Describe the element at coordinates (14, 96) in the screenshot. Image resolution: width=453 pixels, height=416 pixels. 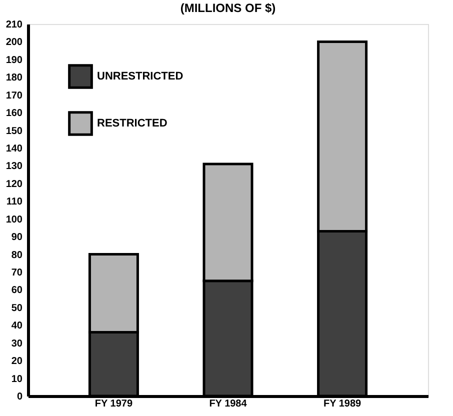
I see `y-tick-label: 170` at that location.